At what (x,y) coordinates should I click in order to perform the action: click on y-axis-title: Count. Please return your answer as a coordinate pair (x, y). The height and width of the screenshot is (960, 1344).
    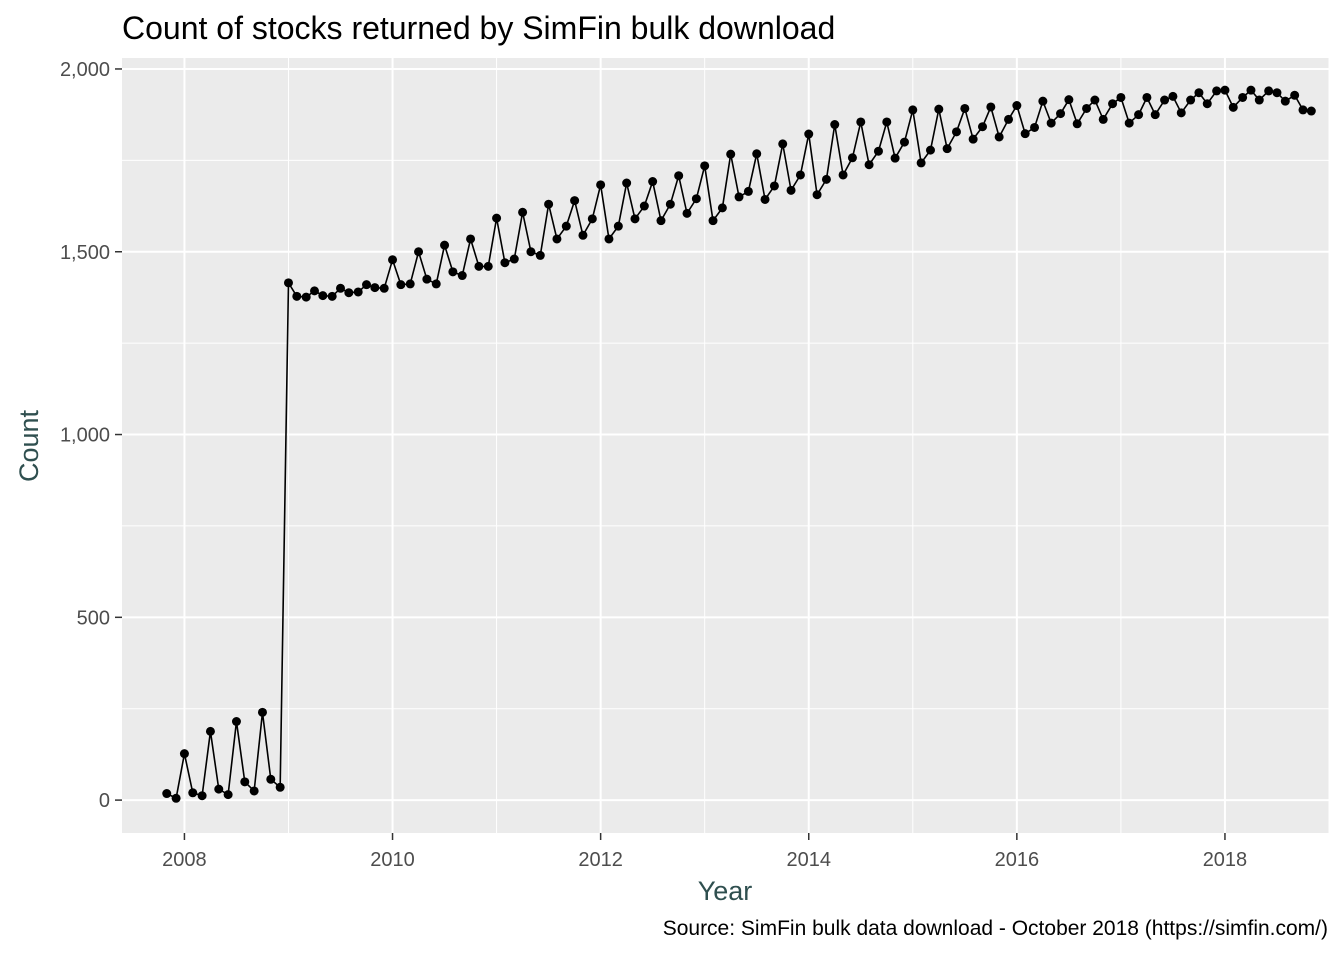
    Looking at the image, I should click on (29, 445).